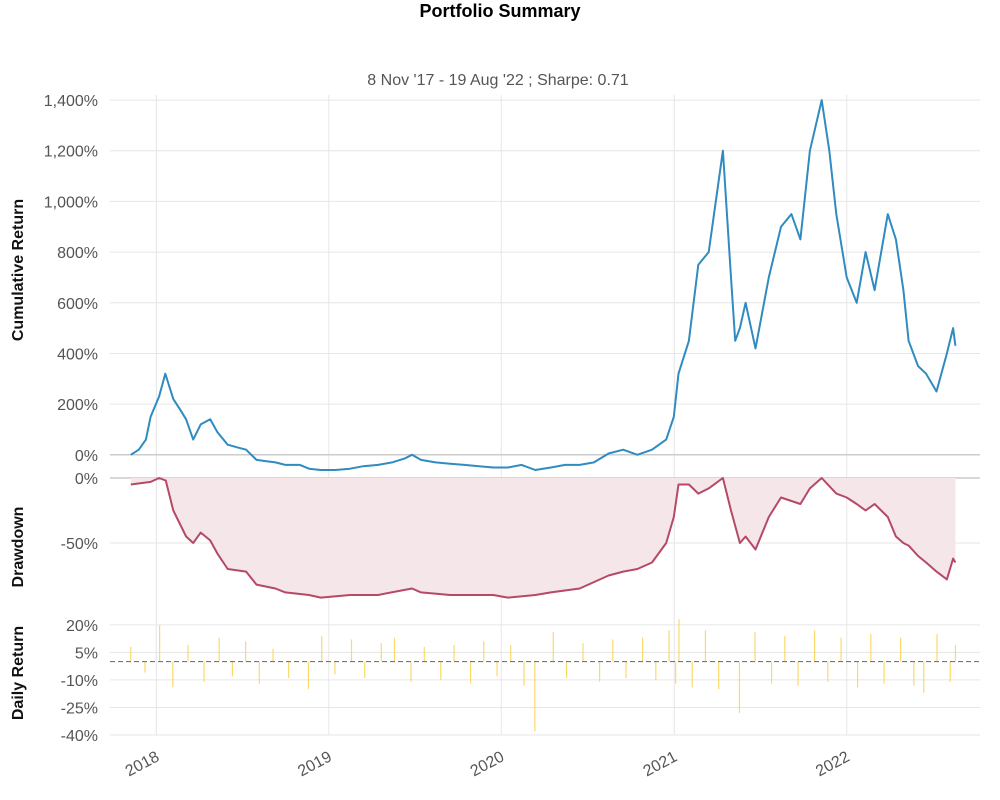 This screenshot has width=1000, height=800. I want to click on drawdown-ylabel: Drawdown, so click(18, 547).